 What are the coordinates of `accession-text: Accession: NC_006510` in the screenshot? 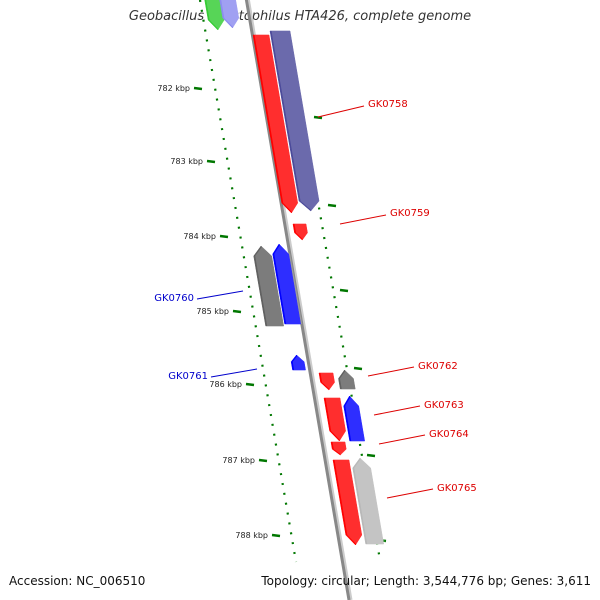 It's located at (77, 581).